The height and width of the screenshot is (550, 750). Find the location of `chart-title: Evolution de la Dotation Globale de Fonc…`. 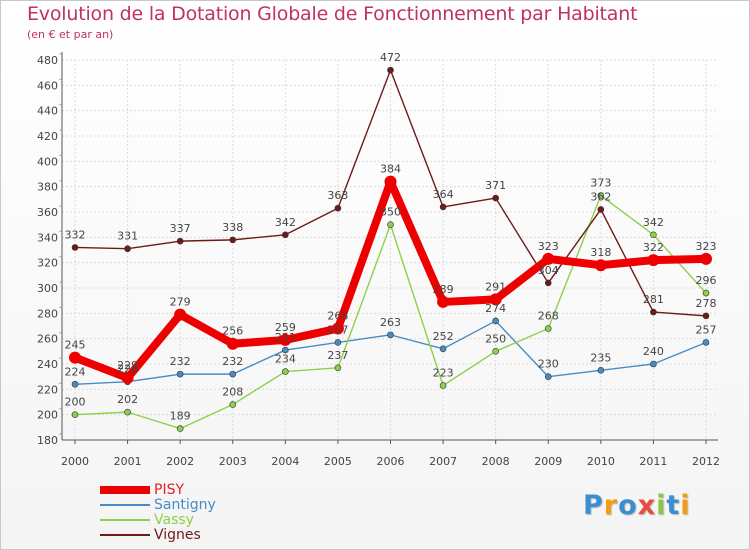

chart-title: Evolution de la Dotation Globale de Fonc… is located at coordinates (332, 14).